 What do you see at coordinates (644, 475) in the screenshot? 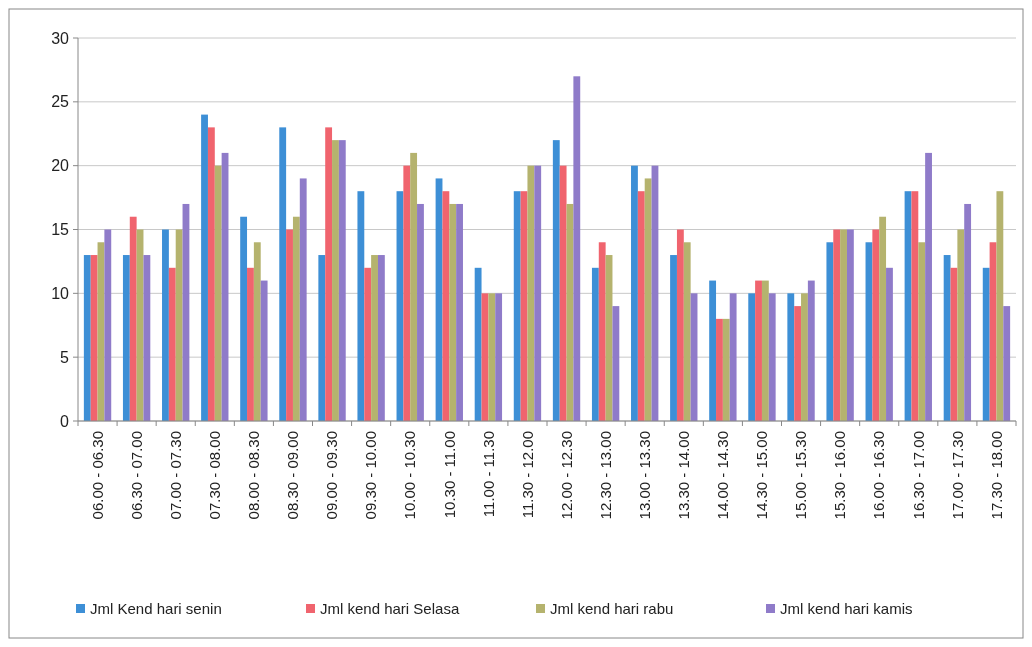
I see `x-tick-label: 13.00 - 13.30` at bounding box center [644, 475].